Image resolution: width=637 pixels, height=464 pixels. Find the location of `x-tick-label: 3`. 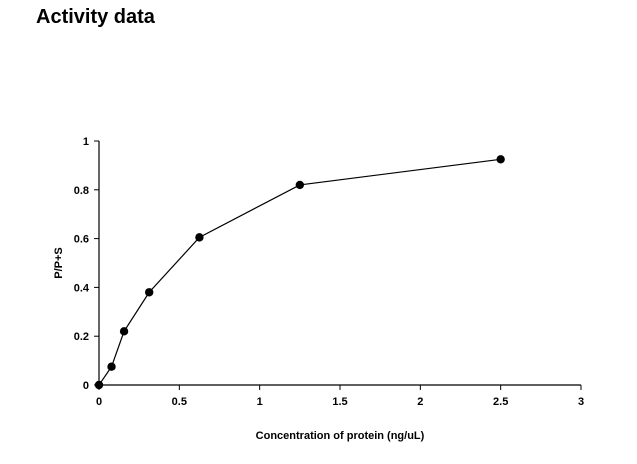

x-tick-label: 3 is located at coordinates (581, 402).